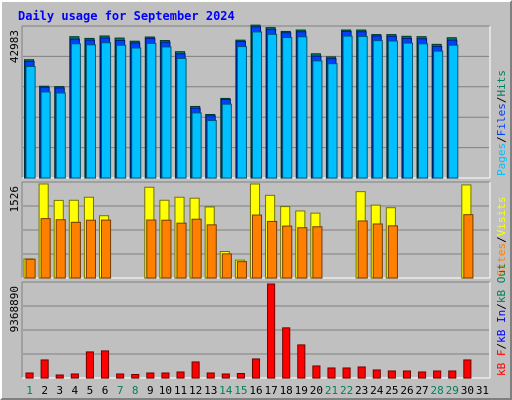 Image resolution: width=512 pixels, height=400 pixels. Describe the element at coordinates (501, 119) in the screenshot. I see `legend-item: Files` at that location.